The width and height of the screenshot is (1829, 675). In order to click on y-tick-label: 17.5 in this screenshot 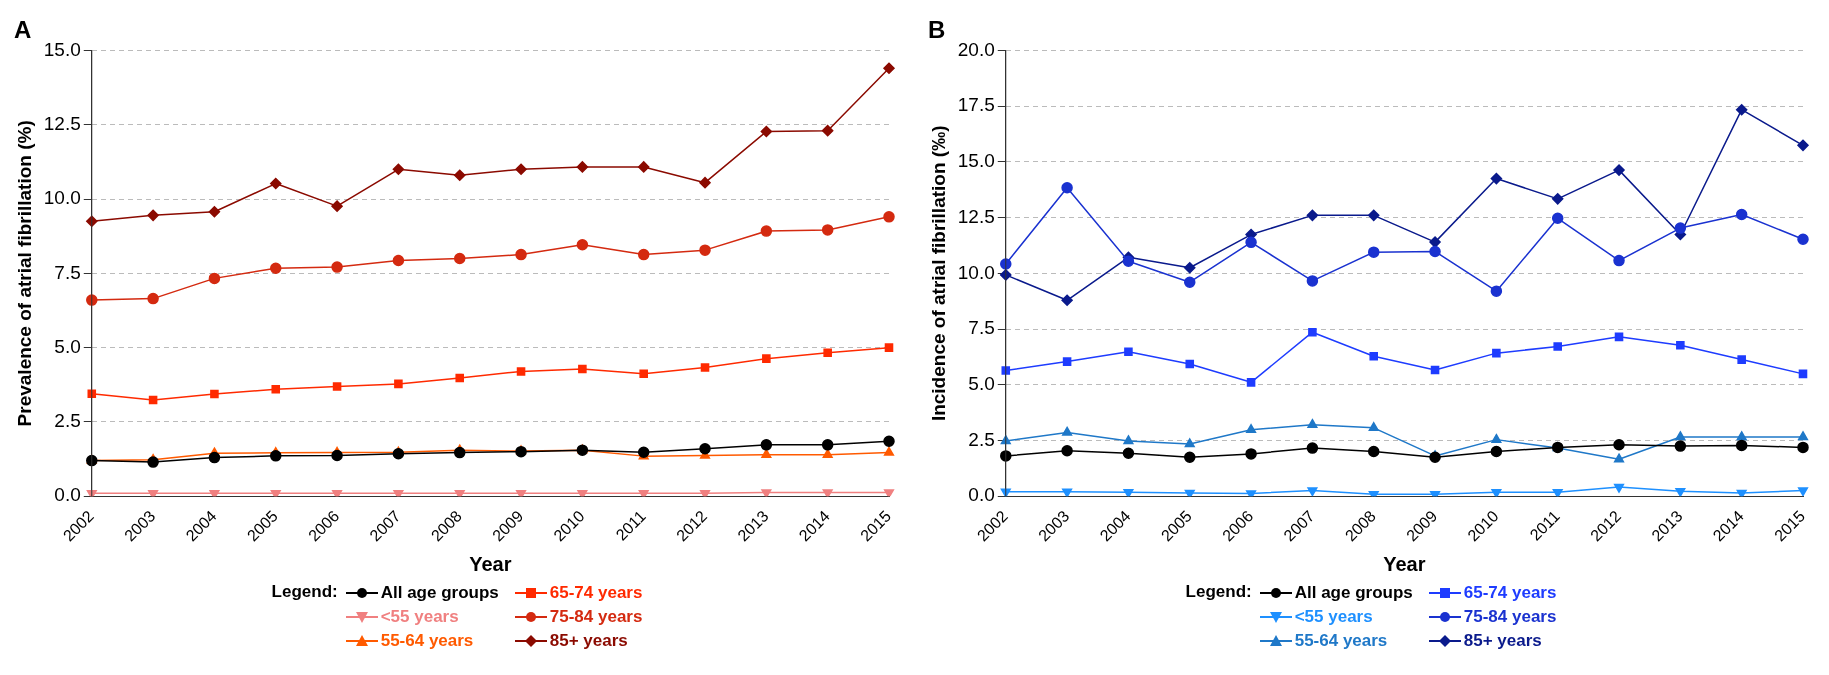, I will do `click(976, 105)`.